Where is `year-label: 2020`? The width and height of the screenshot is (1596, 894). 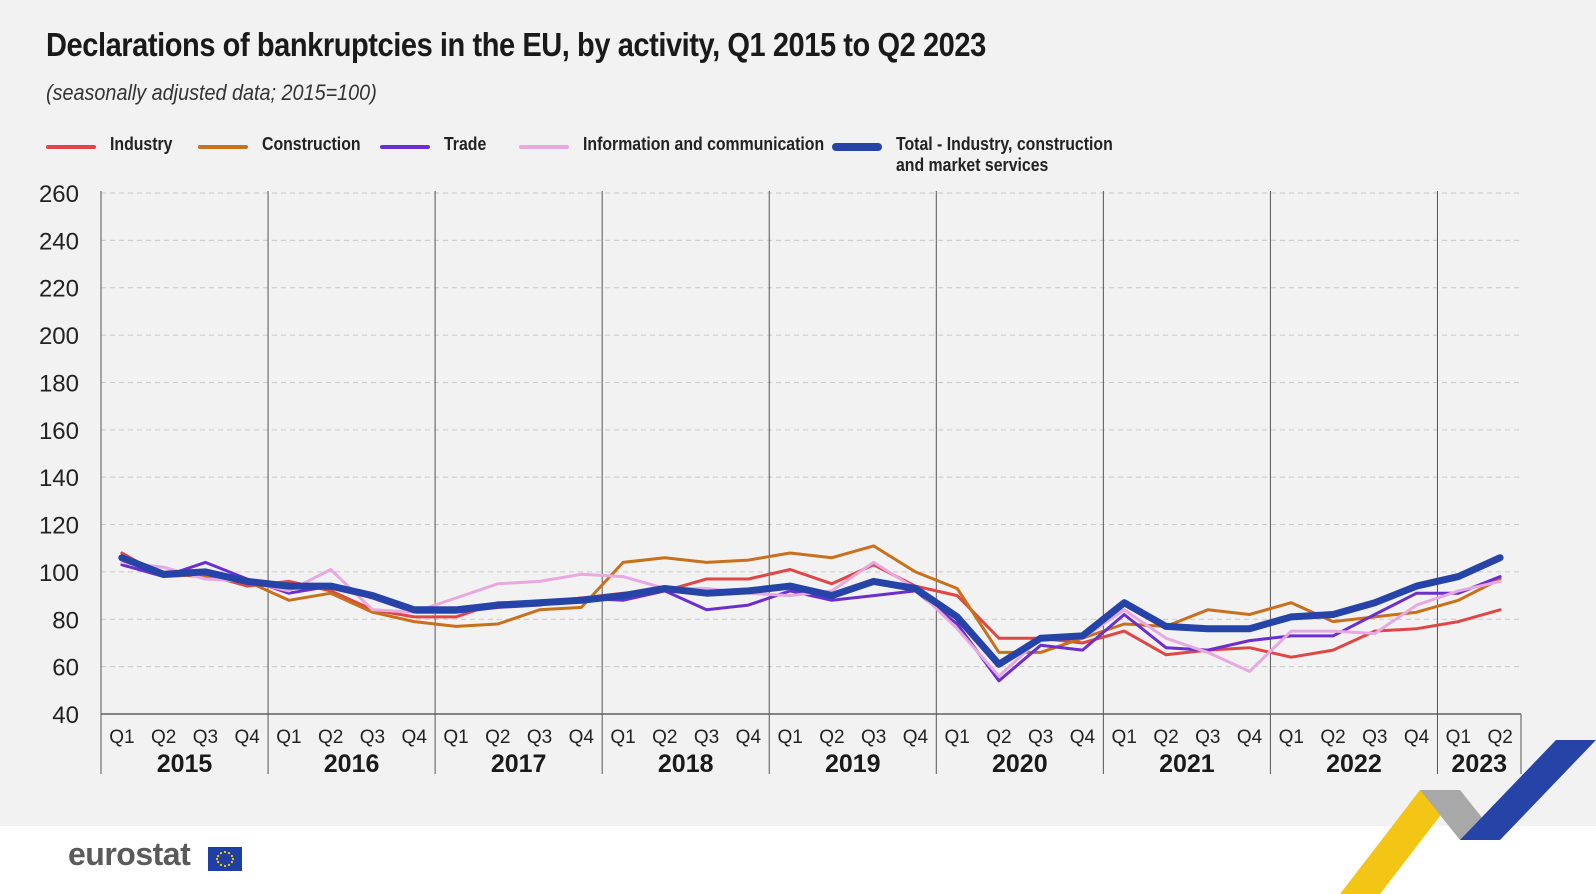
year-label: 2020 is located at coordinates (1020, 764).